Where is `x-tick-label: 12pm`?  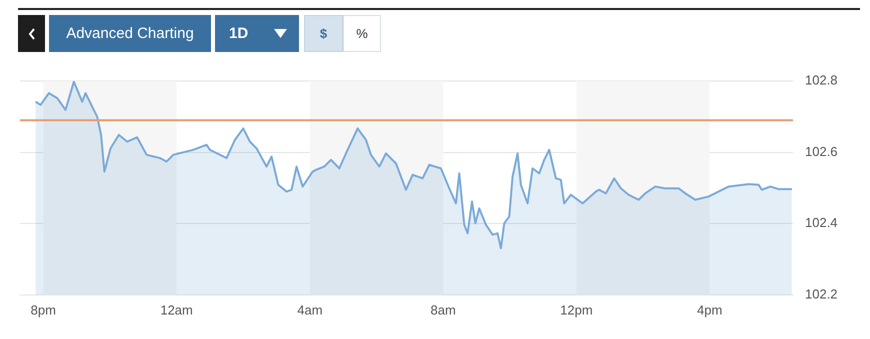
x-tick-label: 12pm is located at coordinates (576, 310).